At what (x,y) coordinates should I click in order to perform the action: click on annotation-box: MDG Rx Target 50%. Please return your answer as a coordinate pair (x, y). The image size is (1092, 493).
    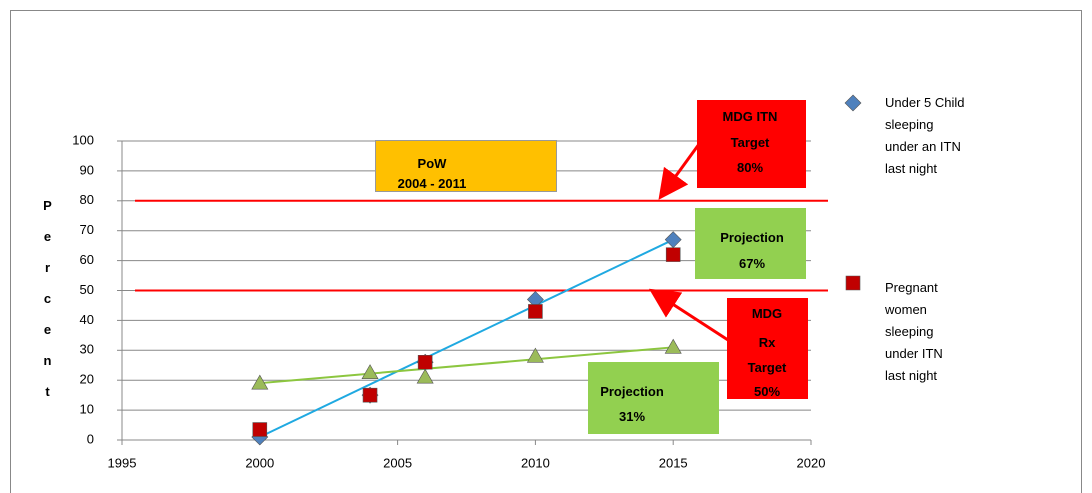
    Looking at the image, I should click on (767, 348).